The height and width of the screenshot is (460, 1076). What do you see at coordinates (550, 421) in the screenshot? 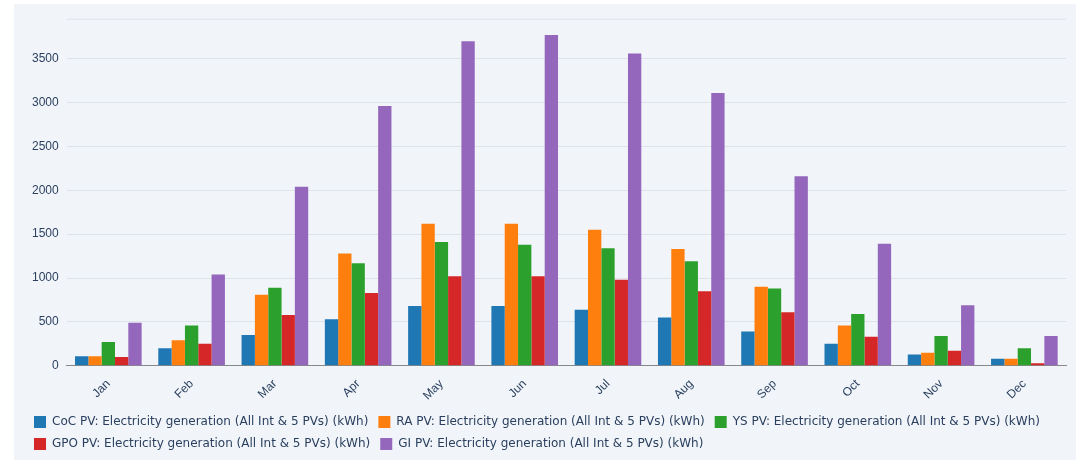
I see `legend-label: RA PV: Electricity generation (All Int & 5 PVs) (kWh)` at bounding box center [550, 421].